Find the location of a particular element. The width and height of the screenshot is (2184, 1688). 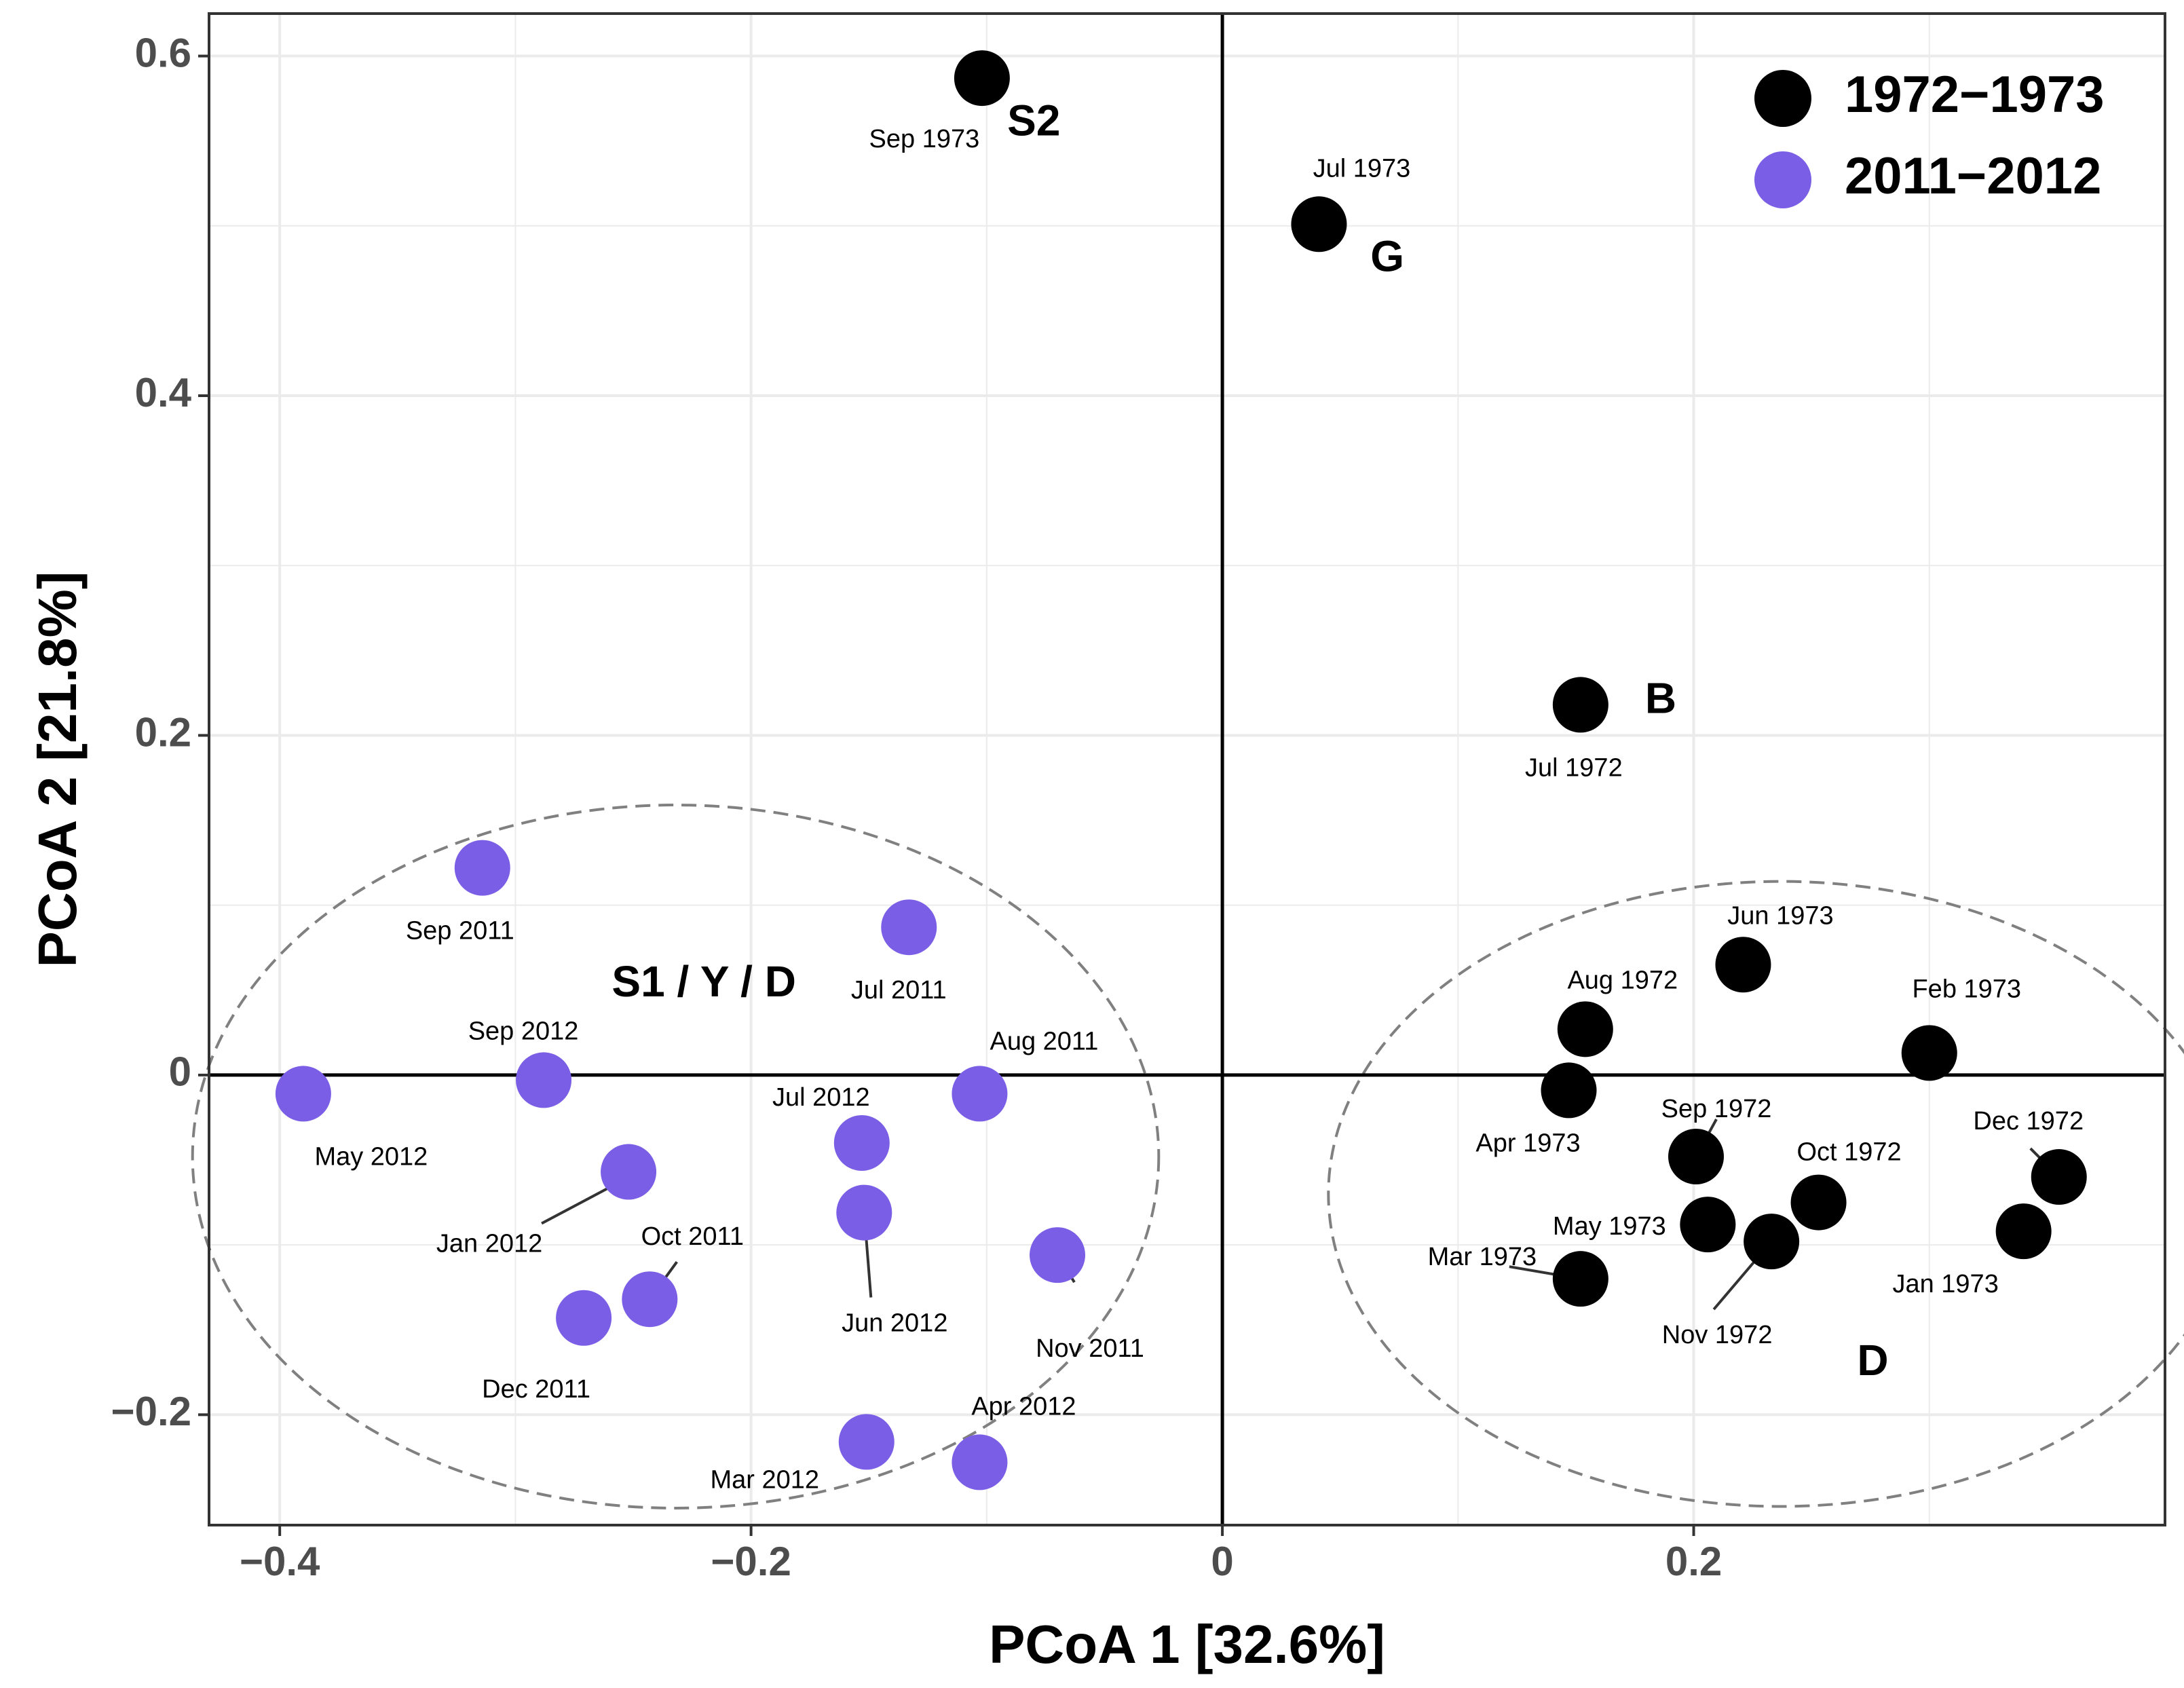

point-label-dec-1972: Dec 1972 is located at coordinates (2029, 1121).